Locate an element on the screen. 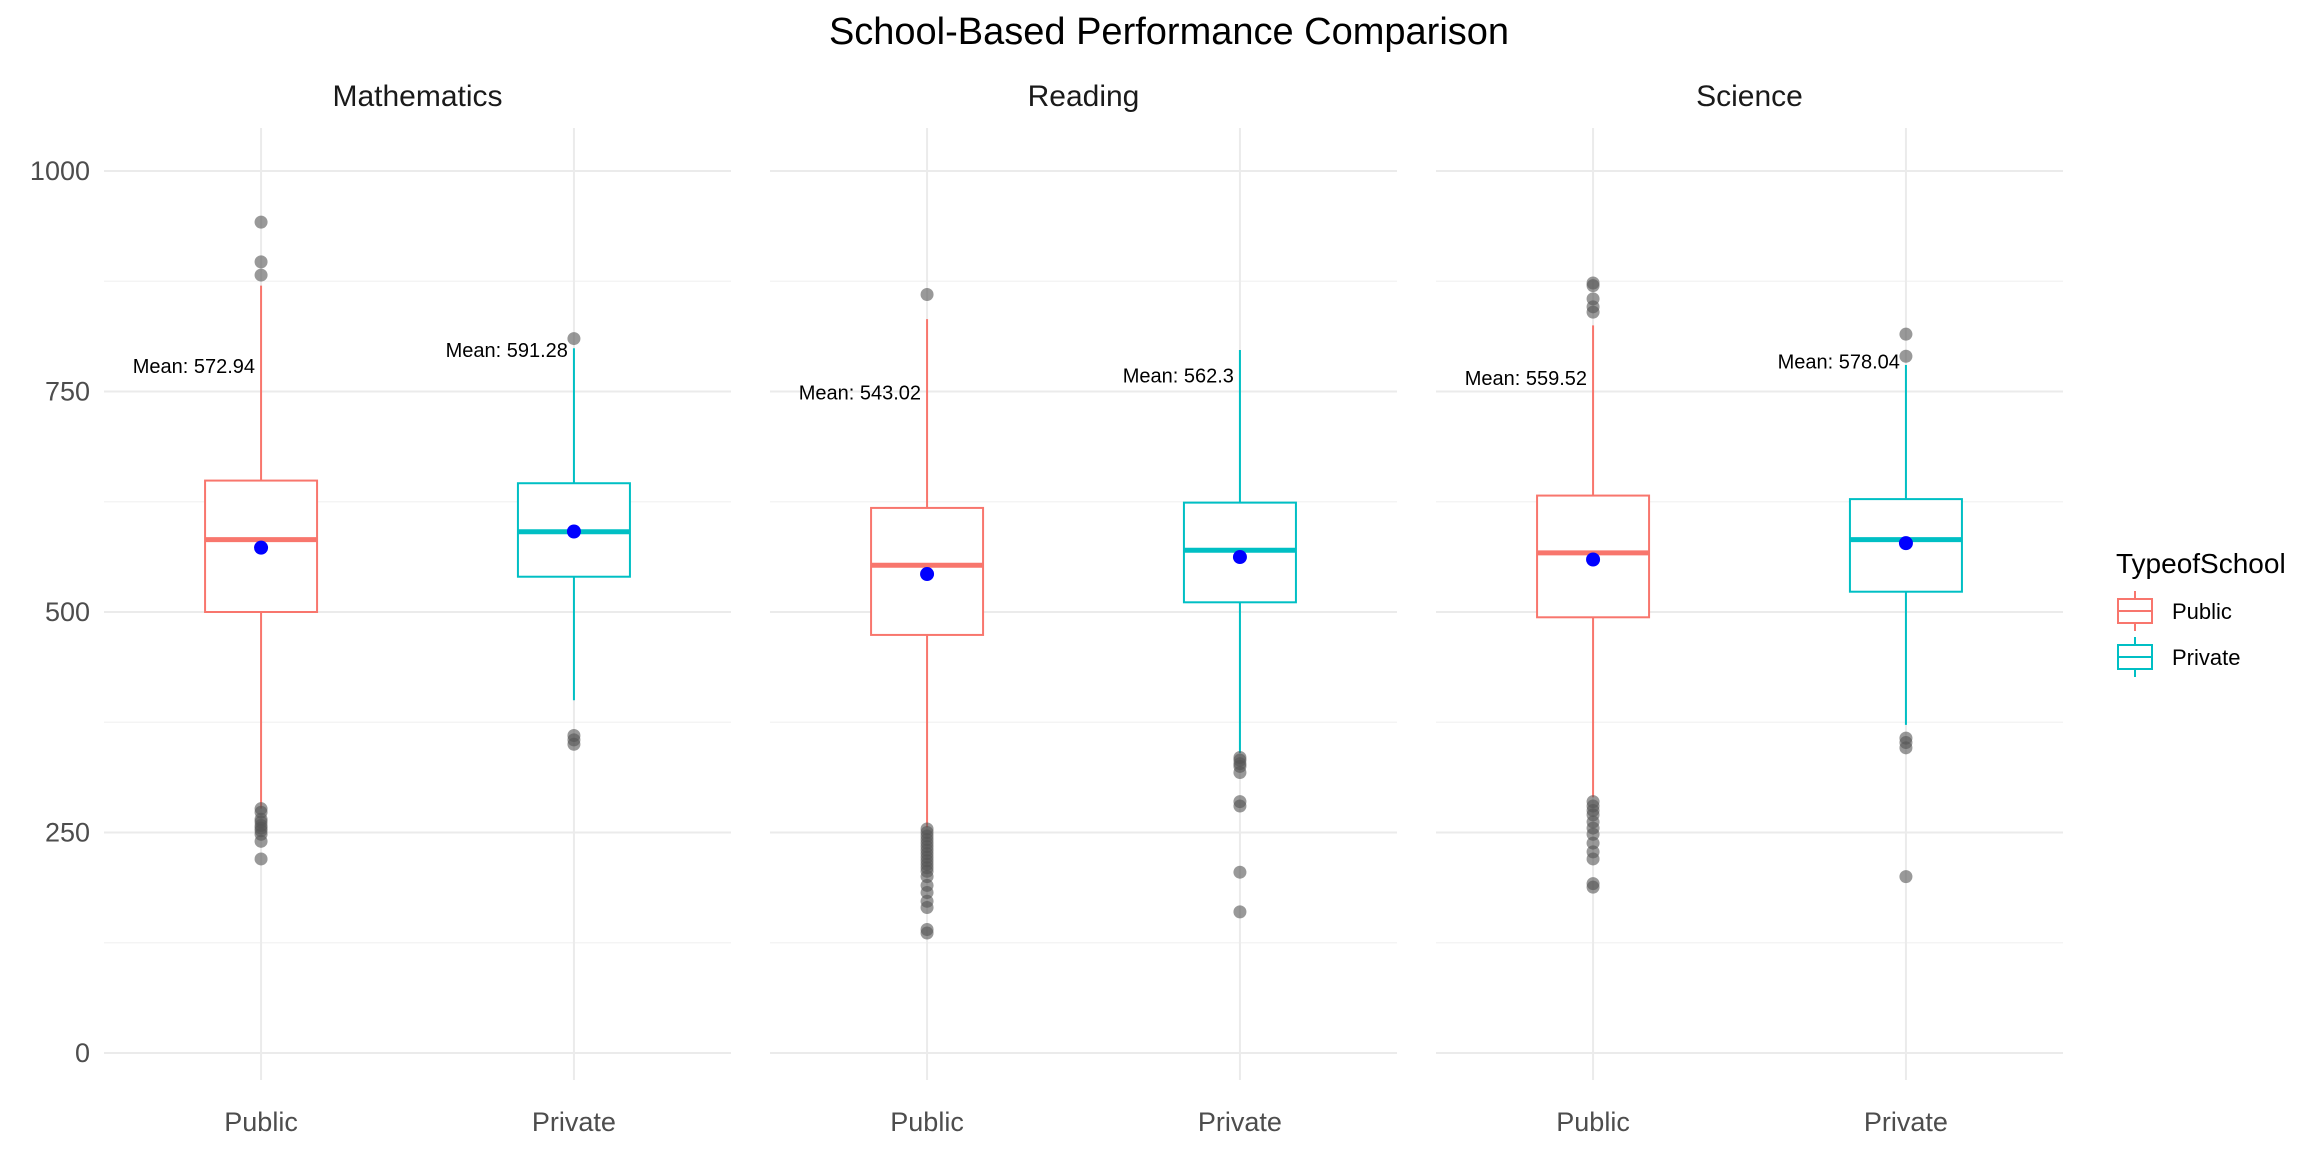 The height and width of the screenshot is (1152, 2304). mean-label: Mean: 591.28 is located at coordinates (507, 351).